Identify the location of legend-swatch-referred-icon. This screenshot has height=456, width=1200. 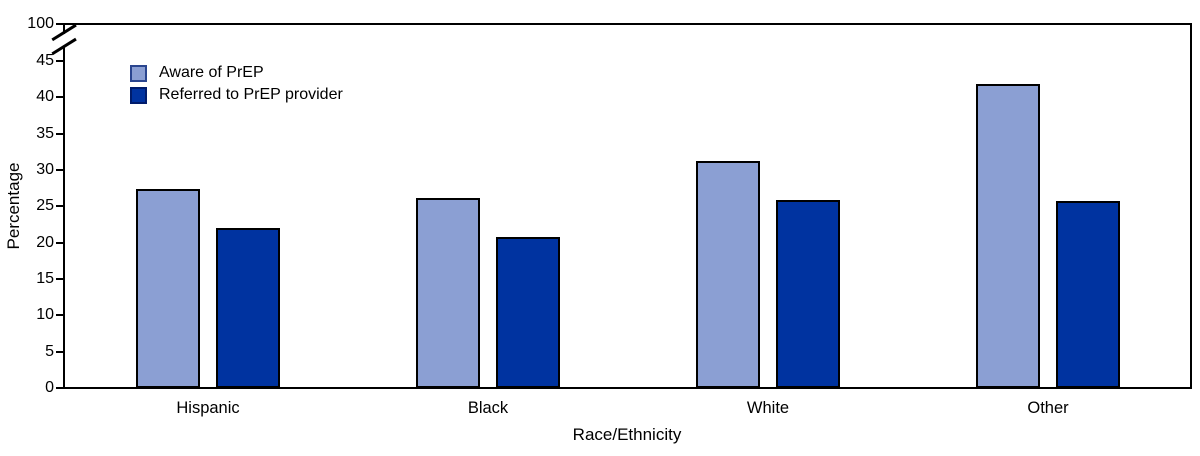
(138, 95).